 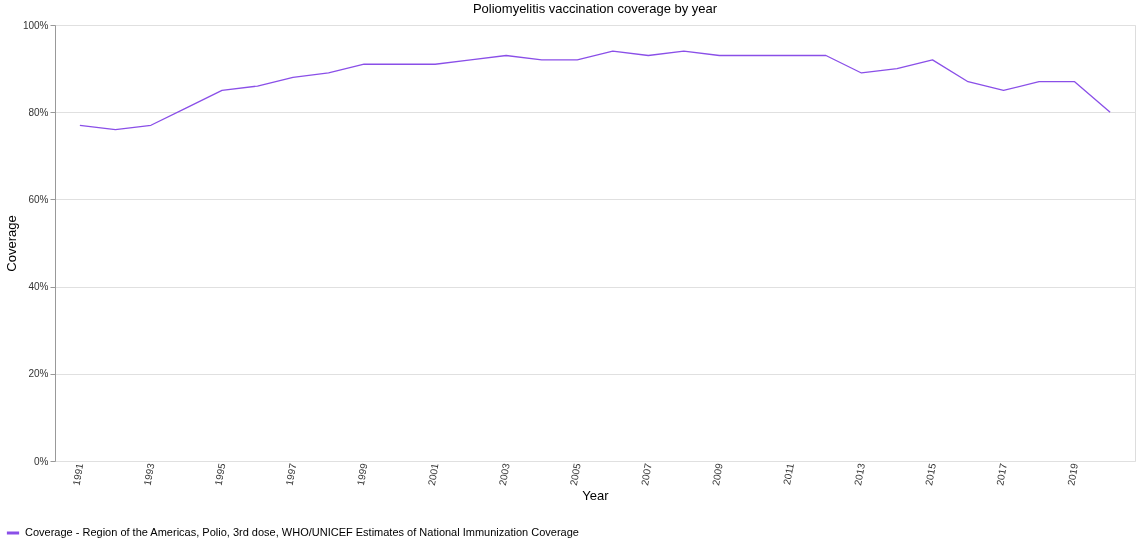 What do you see at coordinates (291, 474) in the screenshot?
I see `x-tick-label: 1997` at bounding box center [291, 474].